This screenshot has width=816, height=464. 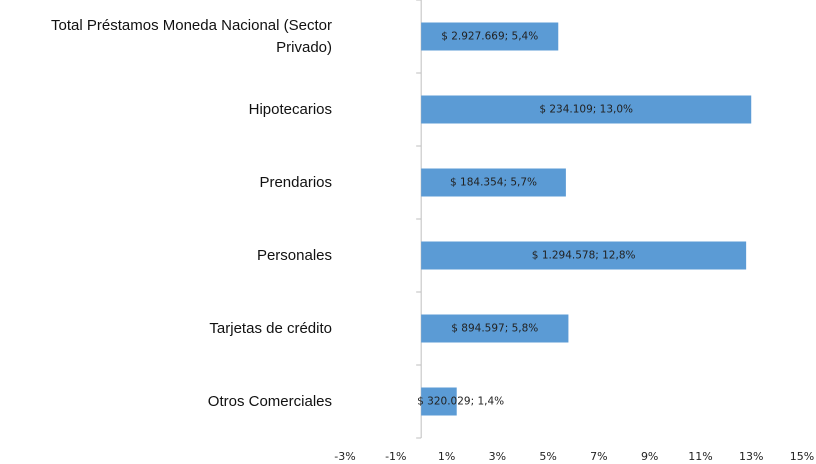 I want to click on x-tick-label: 15%, so click(x=802, y=456).